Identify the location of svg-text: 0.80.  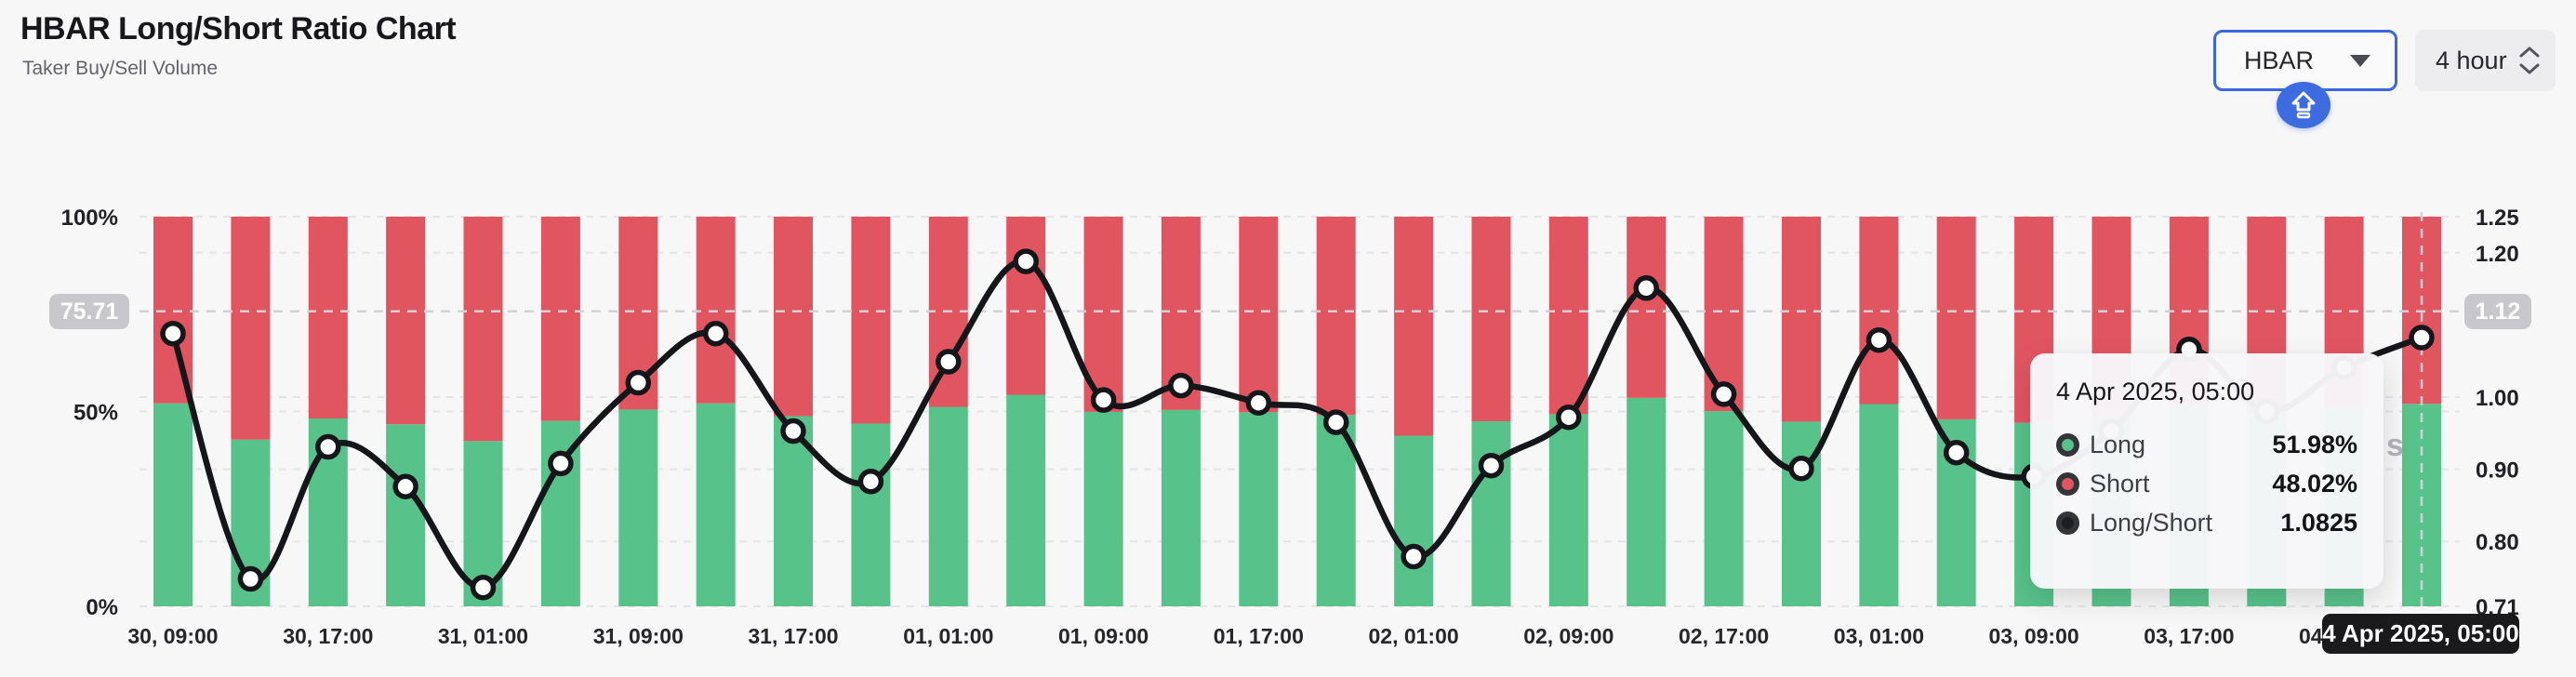
(2497, 542).